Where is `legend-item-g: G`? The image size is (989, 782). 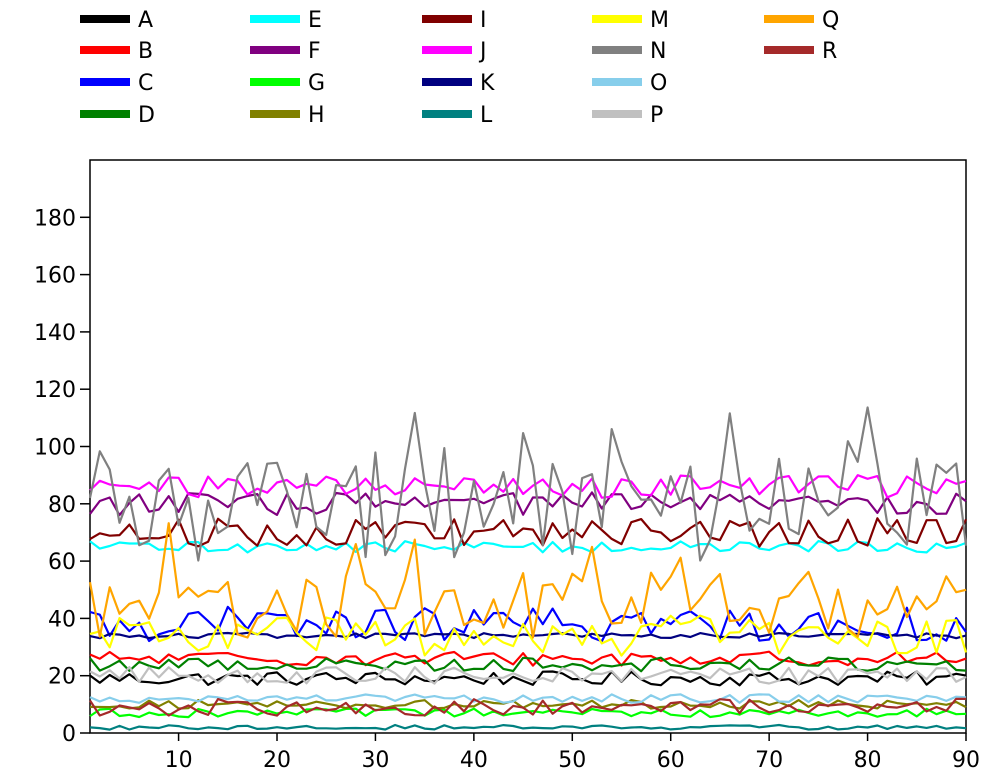
legend-item-g: G is located at coordinates (287, 83).